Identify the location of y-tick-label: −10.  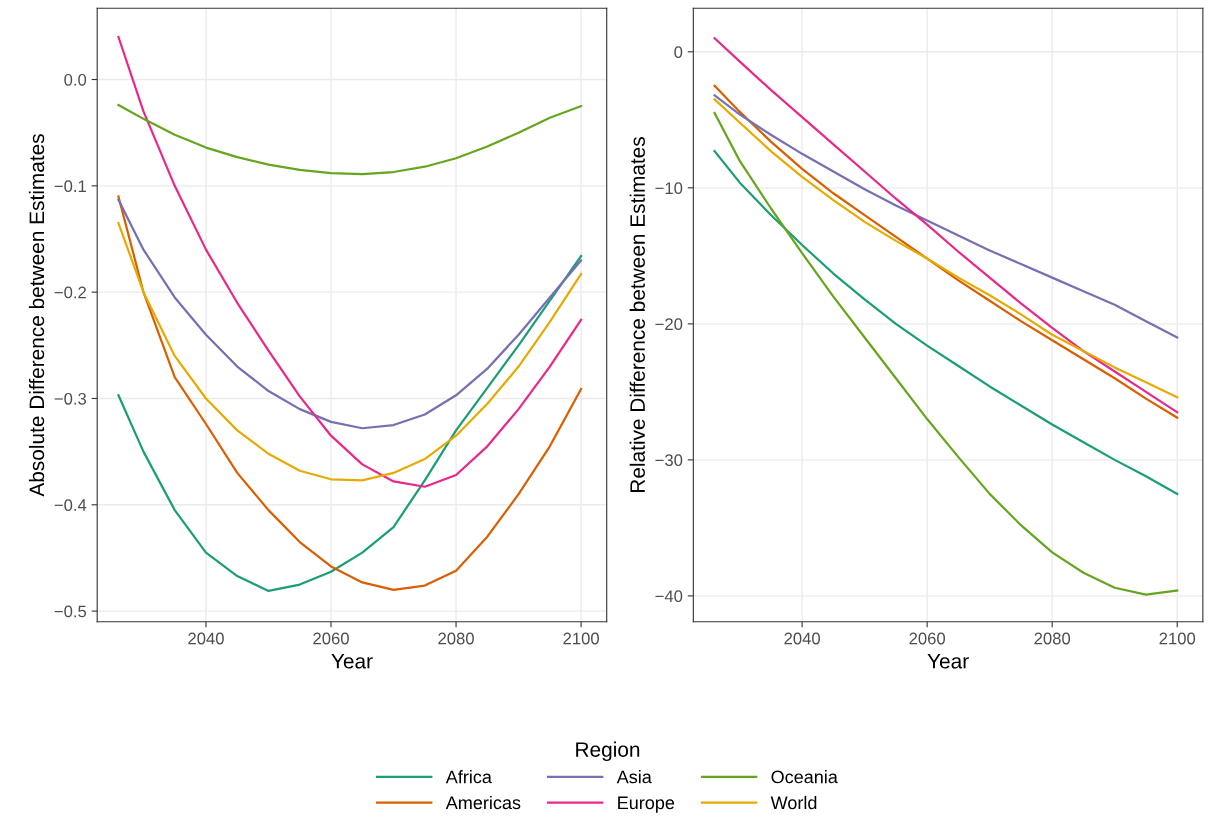
(669, 188).